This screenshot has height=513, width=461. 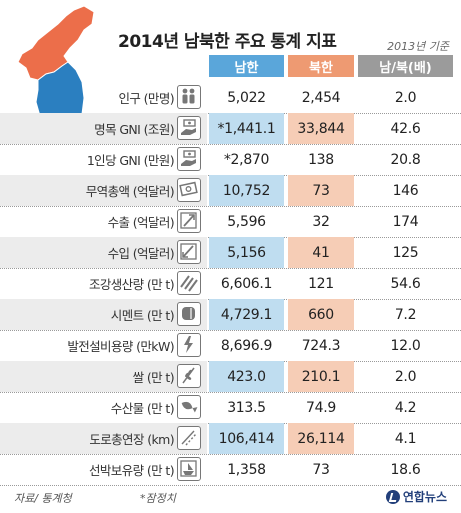 What do you see at coordinates (321, 252) in the screenshot?
I see `north-value: 41` at bounding box center [321, 252].